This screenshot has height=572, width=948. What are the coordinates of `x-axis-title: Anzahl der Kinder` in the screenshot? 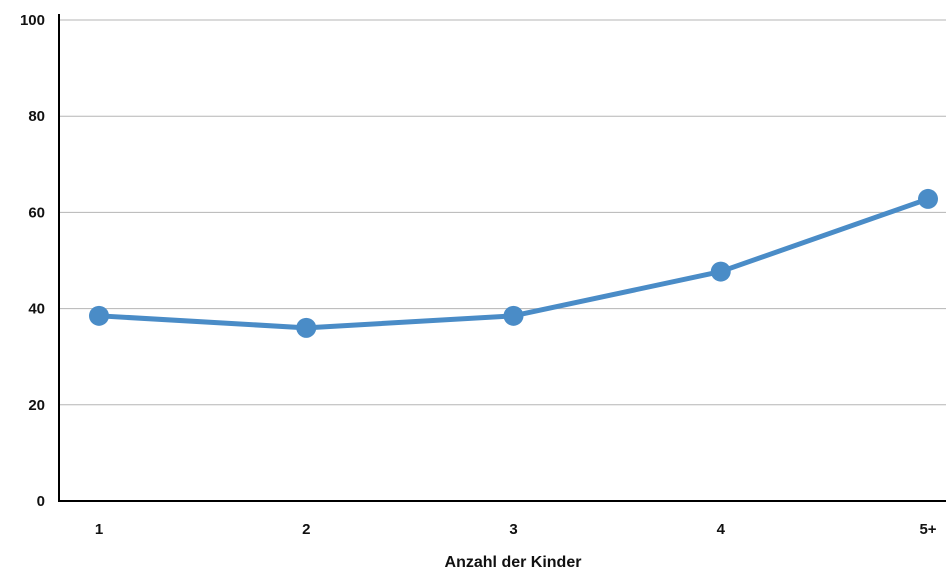 It's located at (513, 562).